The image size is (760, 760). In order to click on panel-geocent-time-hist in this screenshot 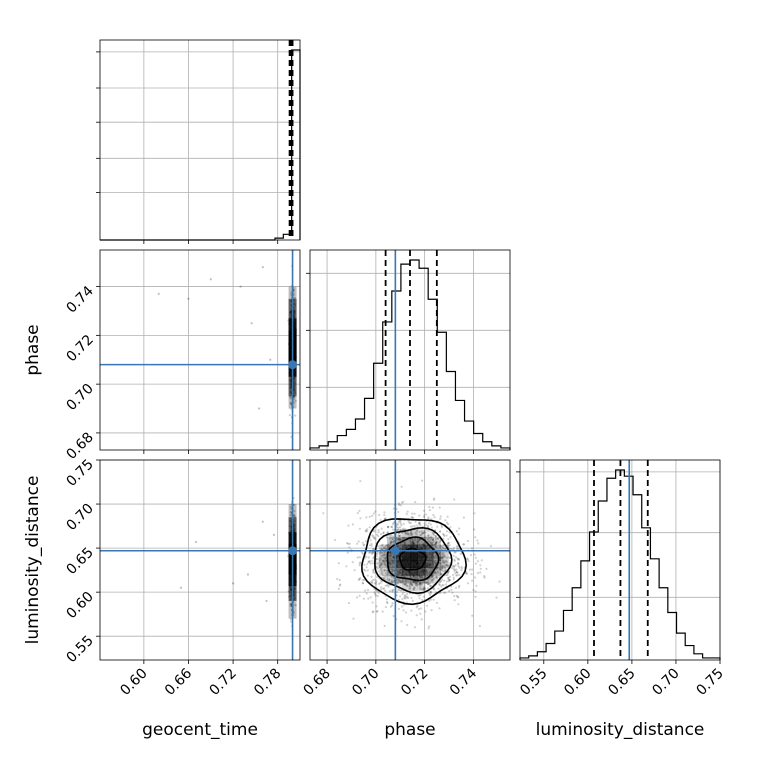, I will do `click(198, 141)`.